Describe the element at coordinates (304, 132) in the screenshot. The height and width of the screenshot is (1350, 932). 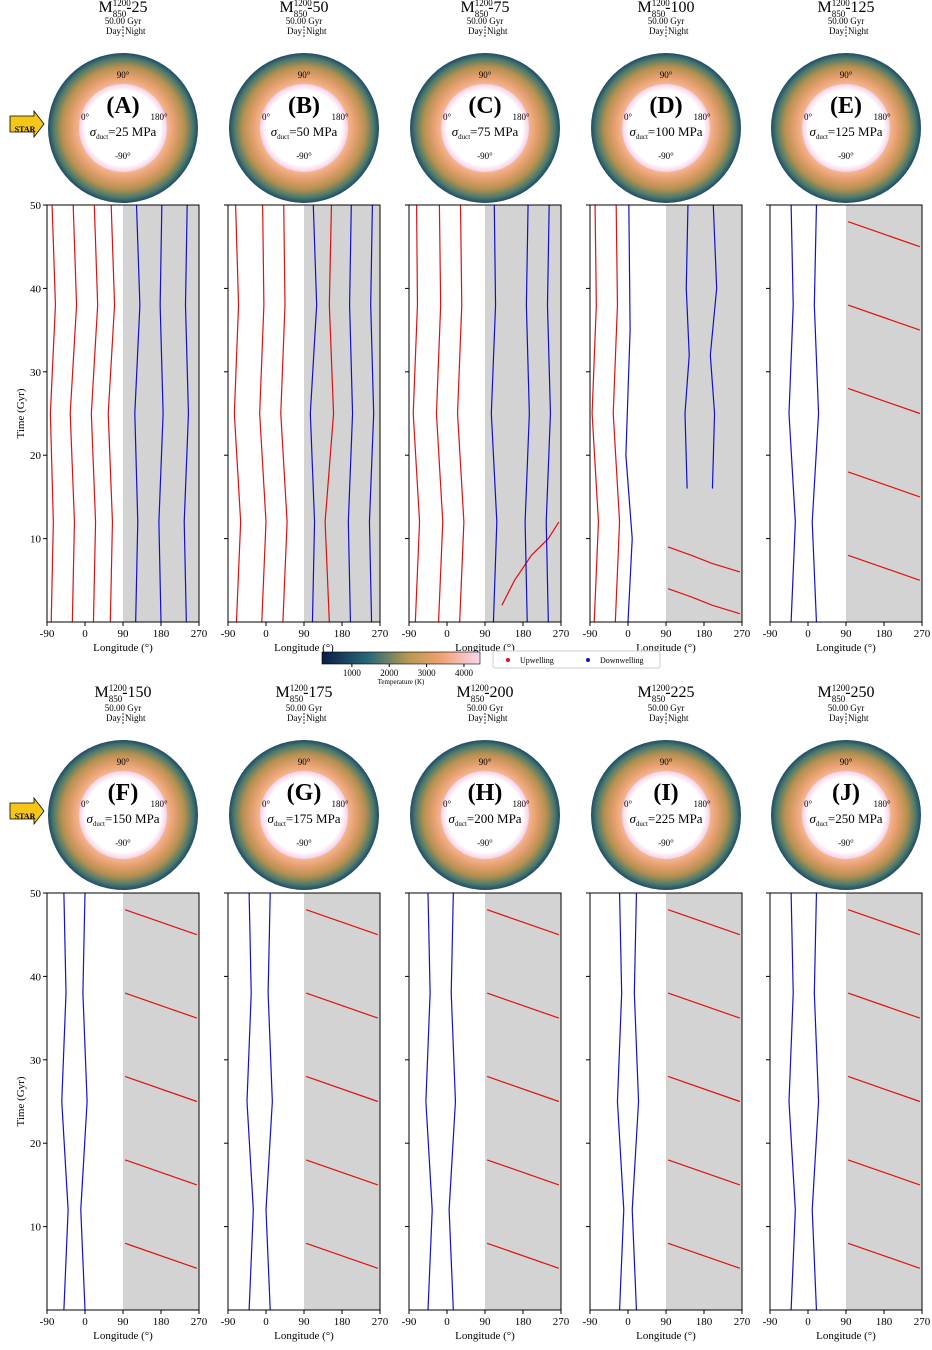
I see `sigma-label: σduct=50 MPa` at that location.